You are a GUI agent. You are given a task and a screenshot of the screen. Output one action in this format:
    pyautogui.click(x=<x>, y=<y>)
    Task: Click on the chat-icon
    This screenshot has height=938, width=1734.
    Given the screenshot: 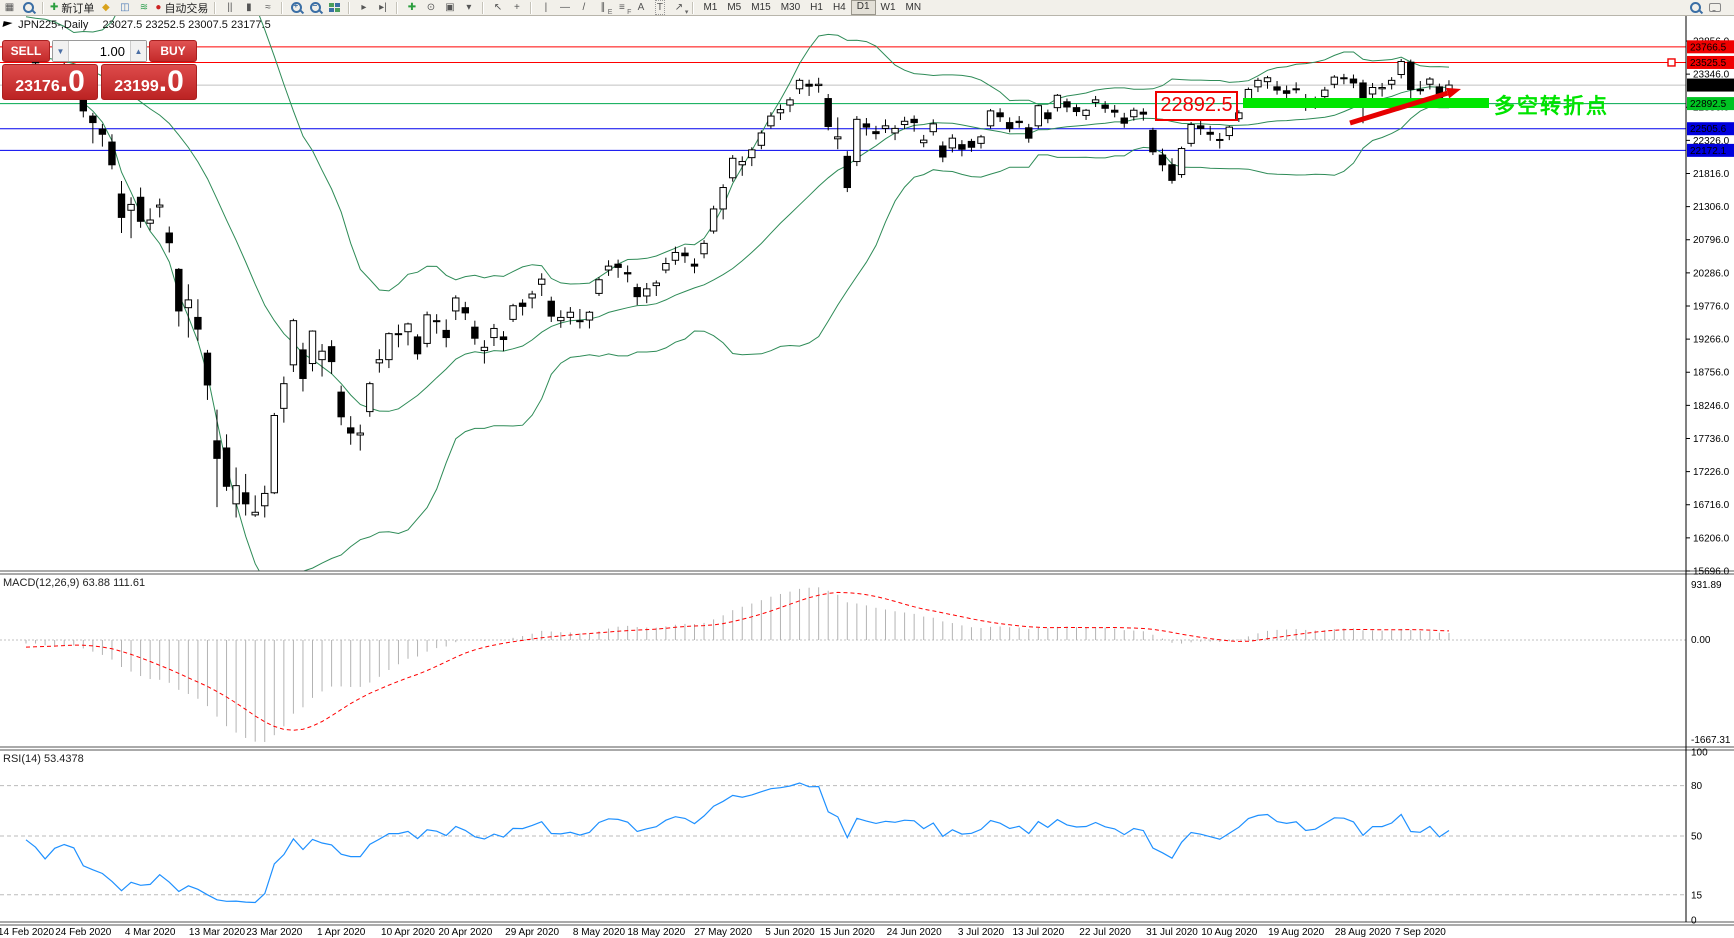 What is the action you would take?
    pyautogui.click(x=1714, y=7)
    